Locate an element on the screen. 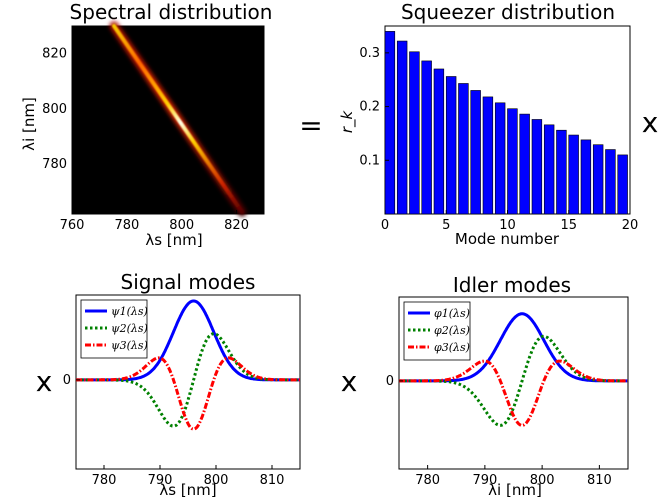  spectral-xlabel: λs [nm] is located at coordinates (173, 240).